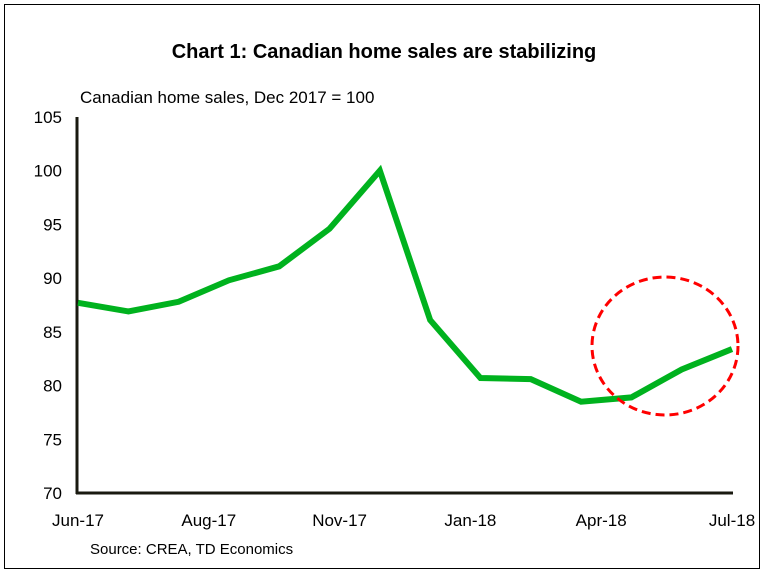 The image size is (776, 584). What do you see at coordinates (52, 439) in the screenshot?
I see `y-tick-label: 75` at bounding box center [52, 439].